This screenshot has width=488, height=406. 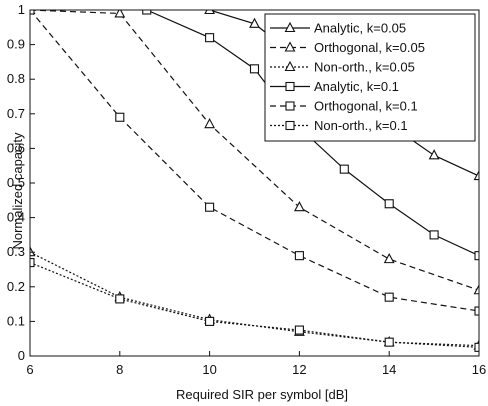 I want to click on x-tick-label: 6, so click(x=29, y=369).